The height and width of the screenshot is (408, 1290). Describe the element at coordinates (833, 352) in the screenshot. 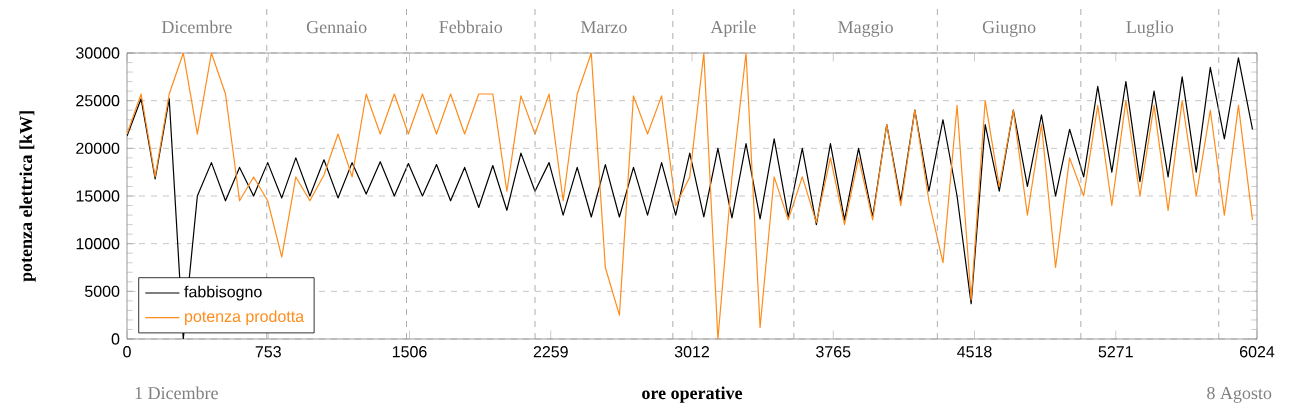

I see `x-tick-label: 3765` at that location.